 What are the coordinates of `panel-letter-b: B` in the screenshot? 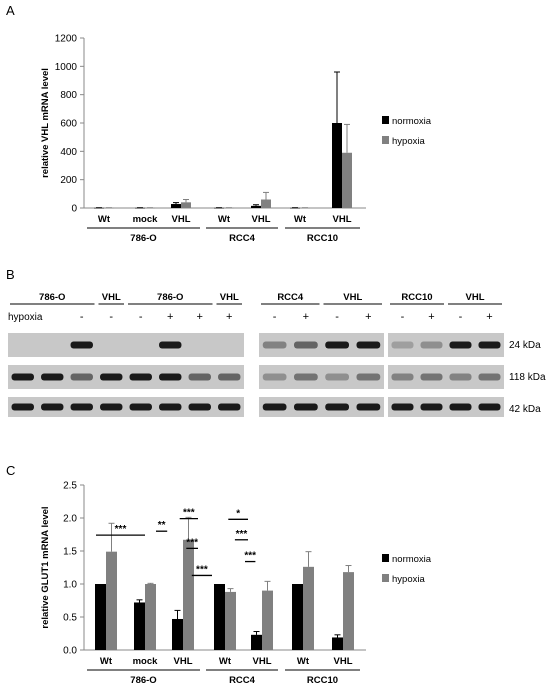 It's located at (10, 274).